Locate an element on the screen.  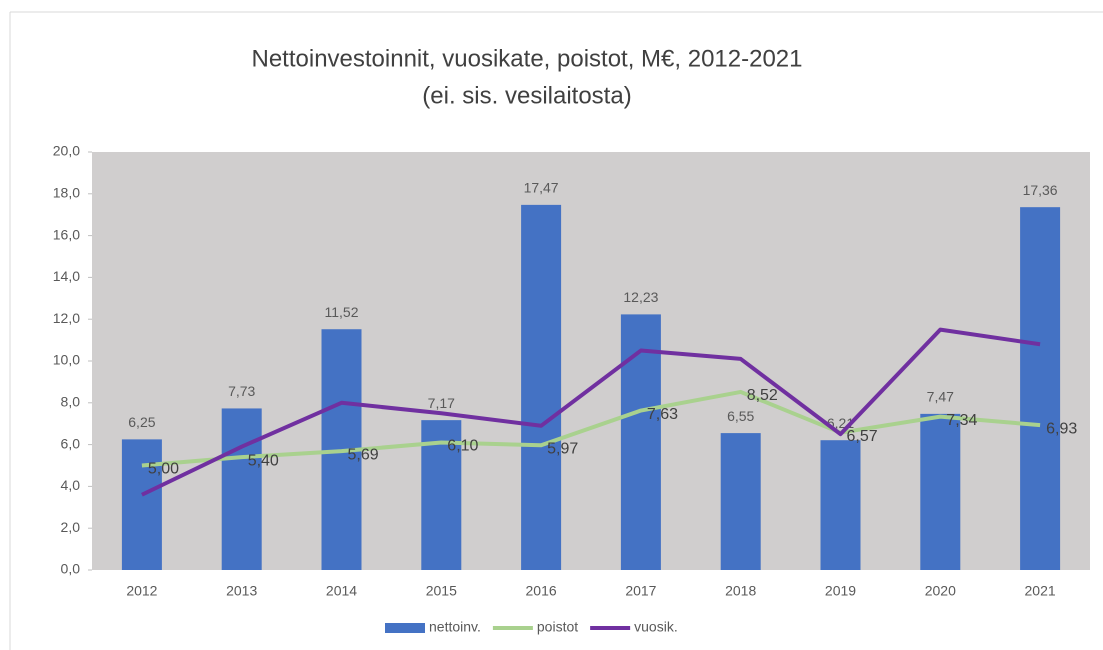
legend-label: poistot is located at coordinates (557, 627).